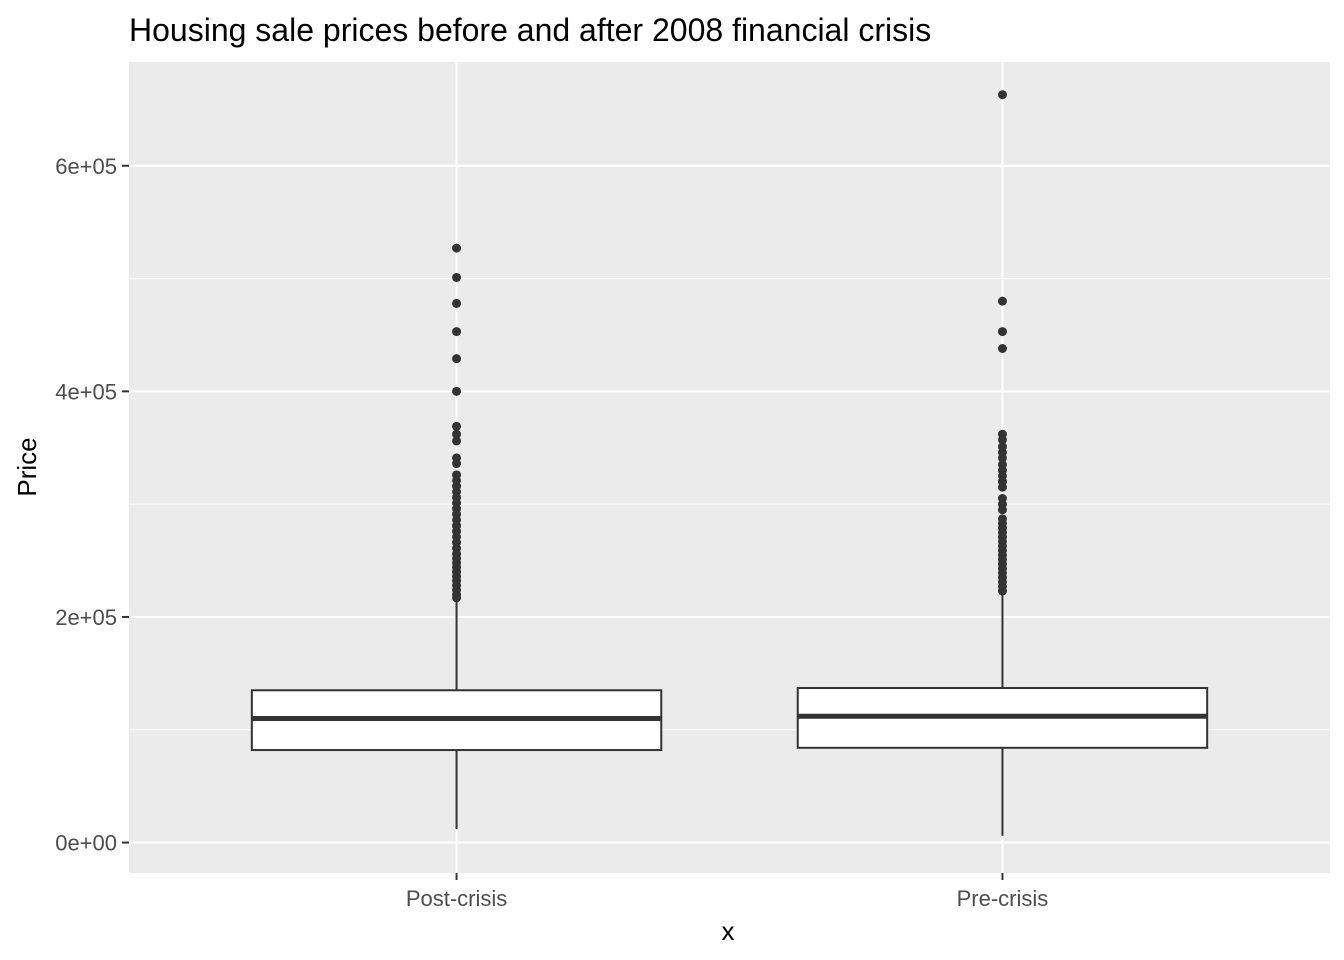  I want to click on x-axis-label: x, so click(728, 931).